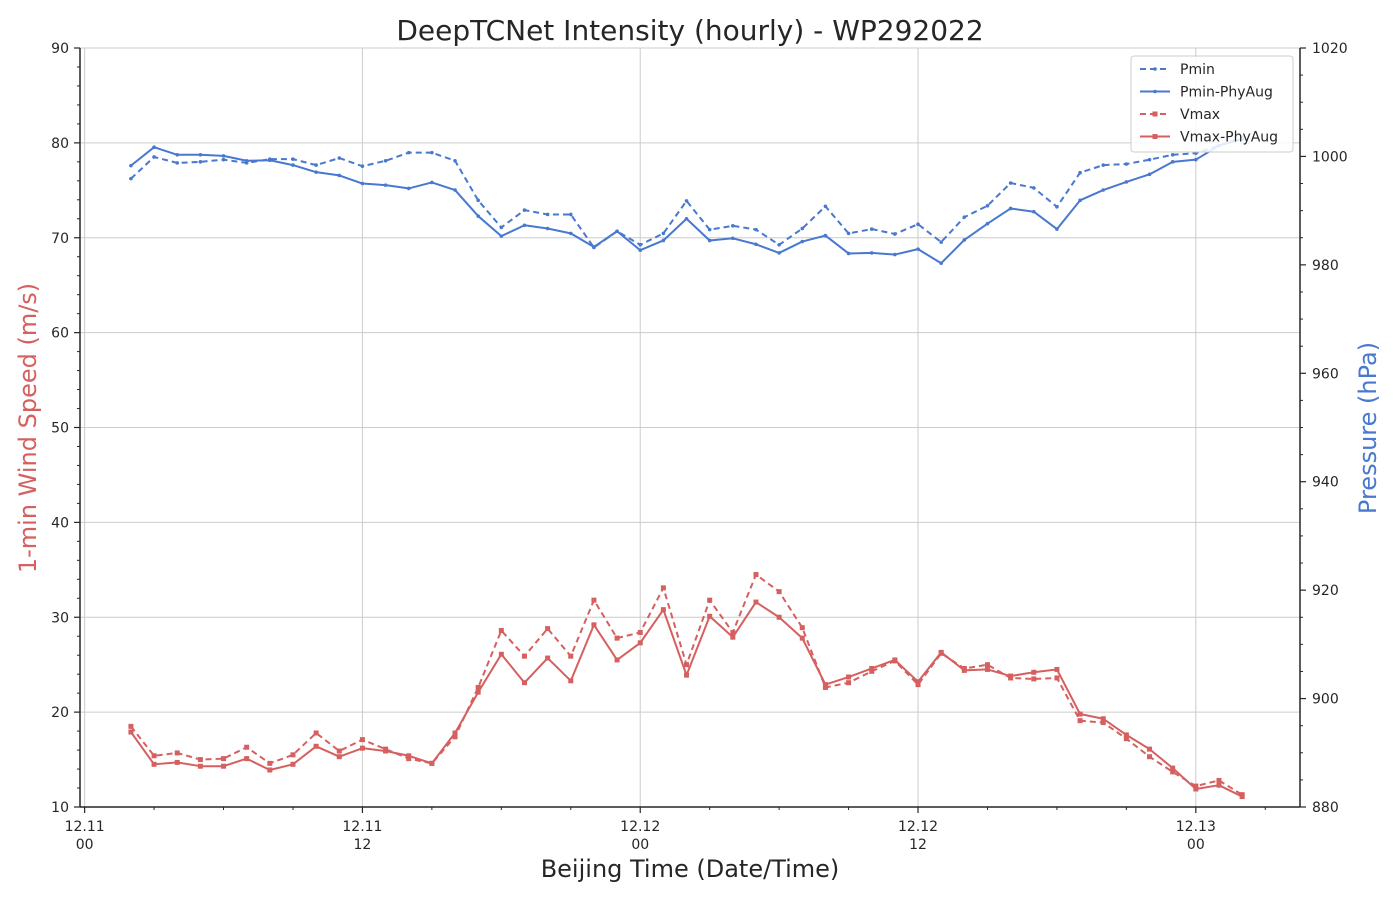 The width and height of the screenshot is (1400, 900). I want to click on left-tick-label: 70, so click(60, 239).